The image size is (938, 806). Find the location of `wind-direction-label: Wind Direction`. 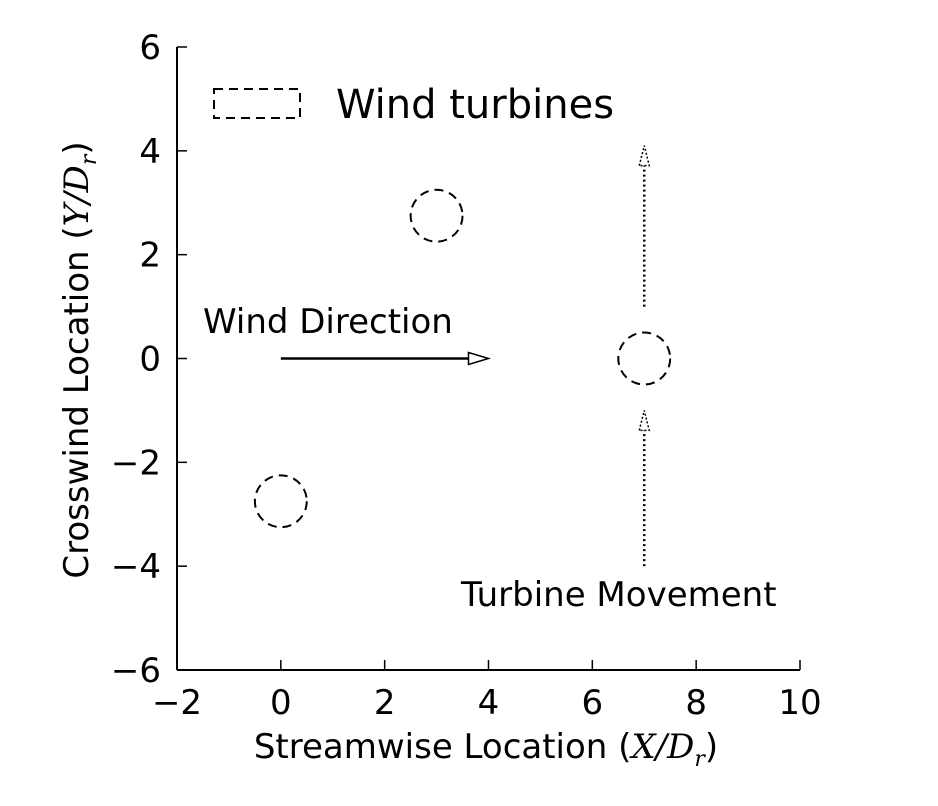

wind-direction-label: Wind Direction is located at coordinates (328, 322).